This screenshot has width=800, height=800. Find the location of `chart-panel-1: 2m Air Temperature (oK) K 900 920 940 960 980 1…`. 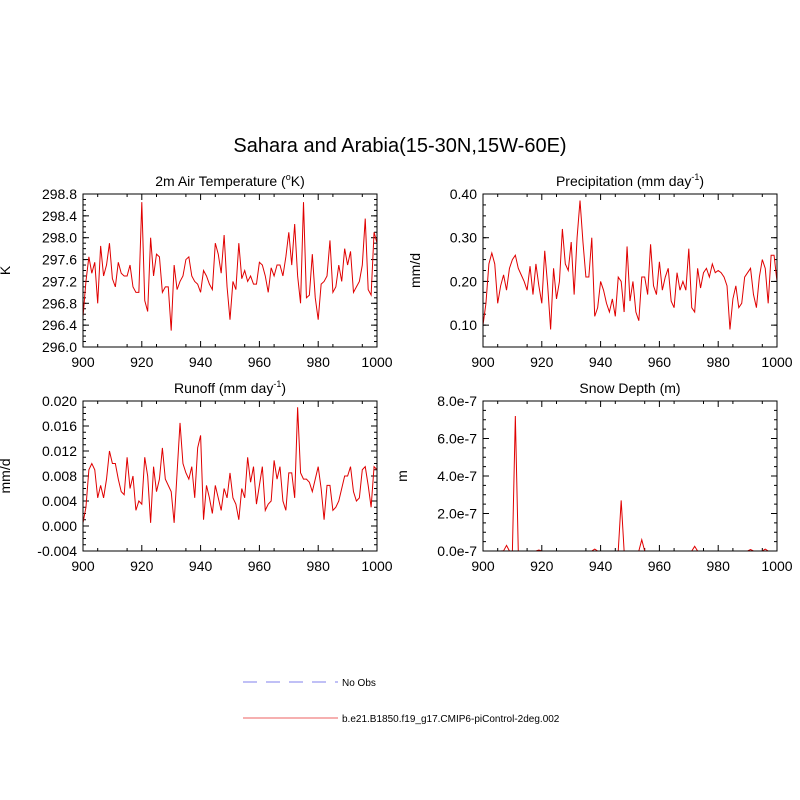

chart-panel-1: 2m Air Temperature (oK) K 900 920 940 960 980 1… is located at coordinates (196, 271).